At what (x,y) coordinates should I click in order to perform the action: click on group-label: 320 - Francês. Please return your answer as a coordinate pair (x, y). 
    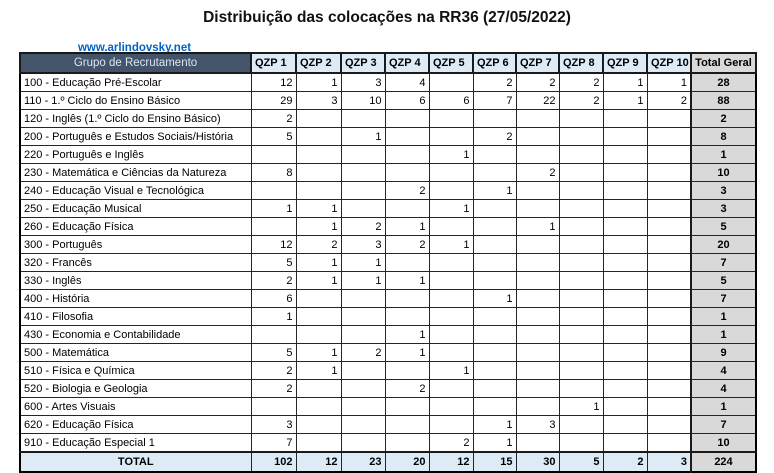
    Looking at the image, I should click on (135, 262).